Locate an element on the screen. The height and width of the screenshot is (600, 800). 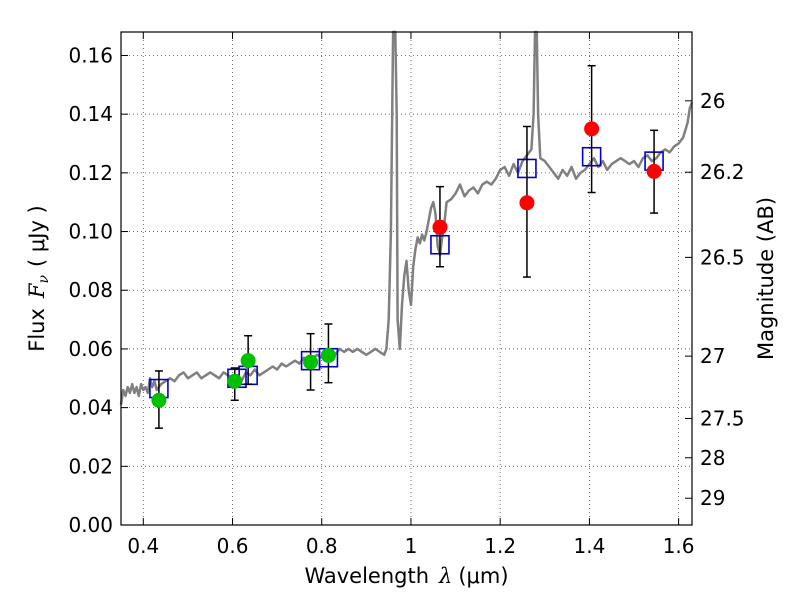
x-tick-label: 1.4 is located at coordinates (589, 546).